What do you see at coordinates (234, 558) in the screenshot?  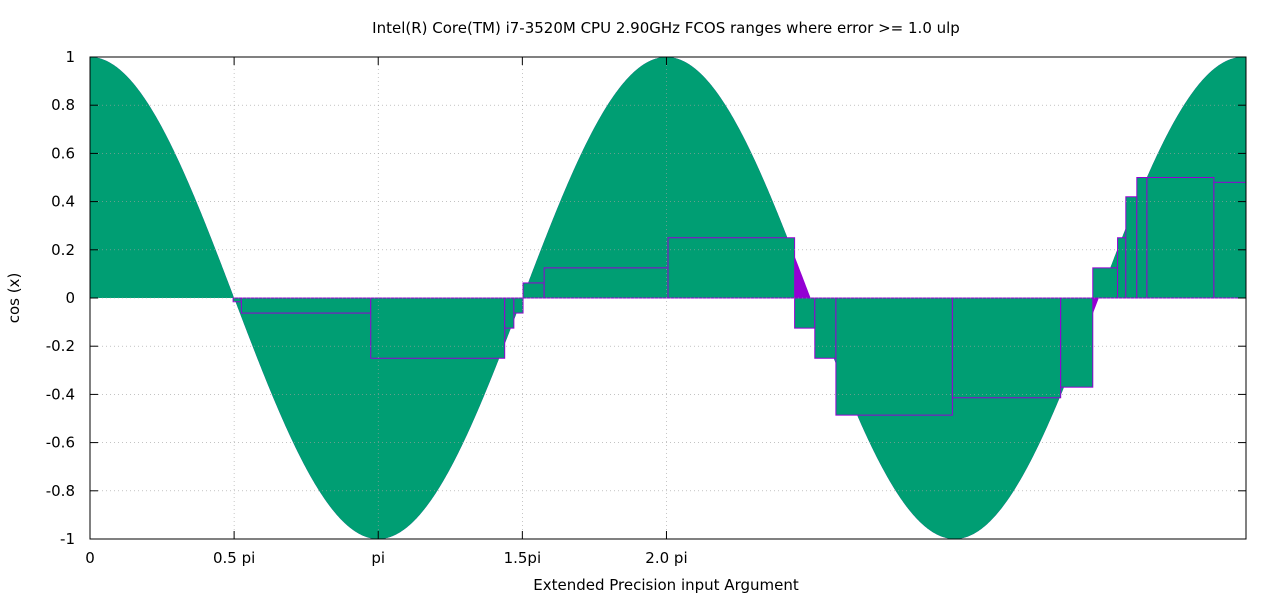 I see `x-tick-label: 0.5 pi` at bounding box center [234, 558].